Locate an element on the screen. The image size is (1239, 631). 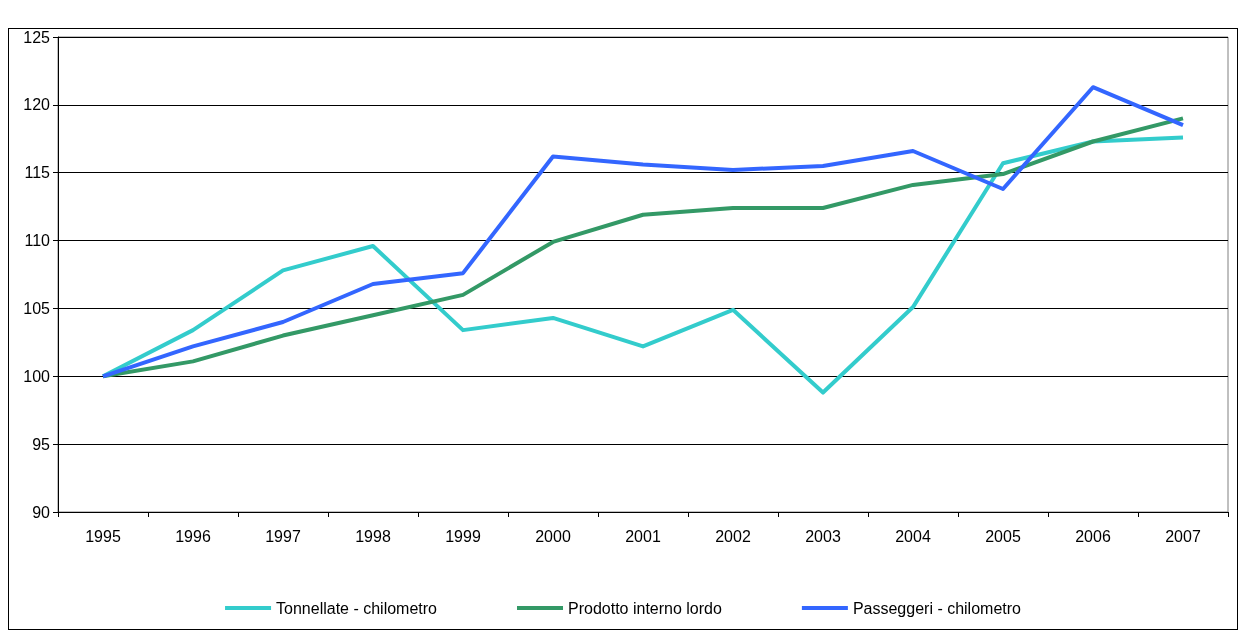
x-tick-label: 2005 is located at coordinates (1003, 536).